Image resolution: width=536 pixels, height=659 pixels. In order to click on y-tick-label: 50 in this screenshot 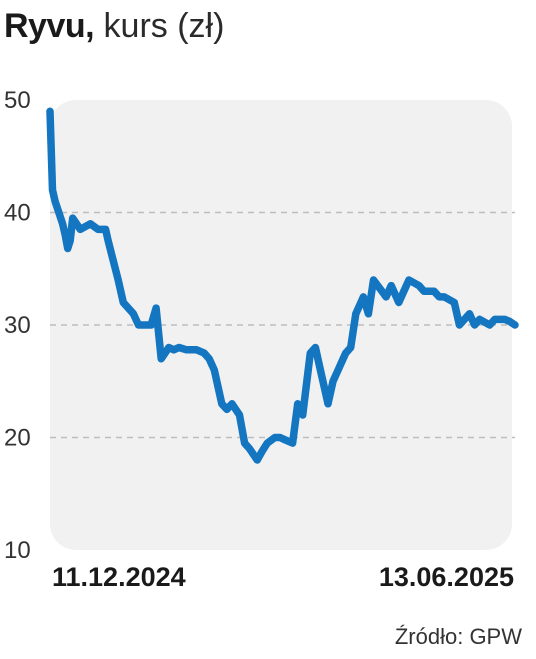, I will do `click(17, 100)`.